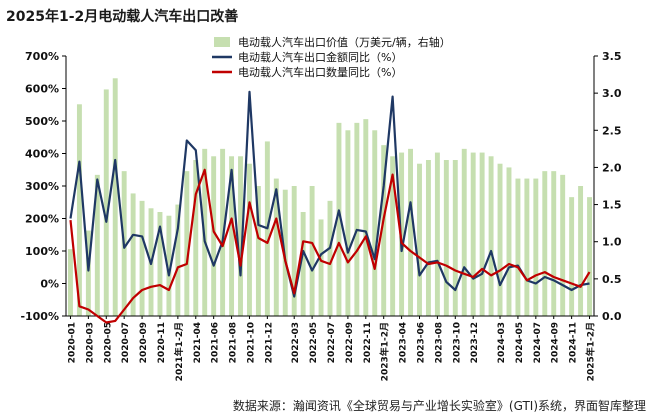 The width and height of the screenshot is (660, 420). What do you see at coordinates (42, 251) in the screenshot?
I see `left-tick-label: 100%` at bounding box center [42, 251].